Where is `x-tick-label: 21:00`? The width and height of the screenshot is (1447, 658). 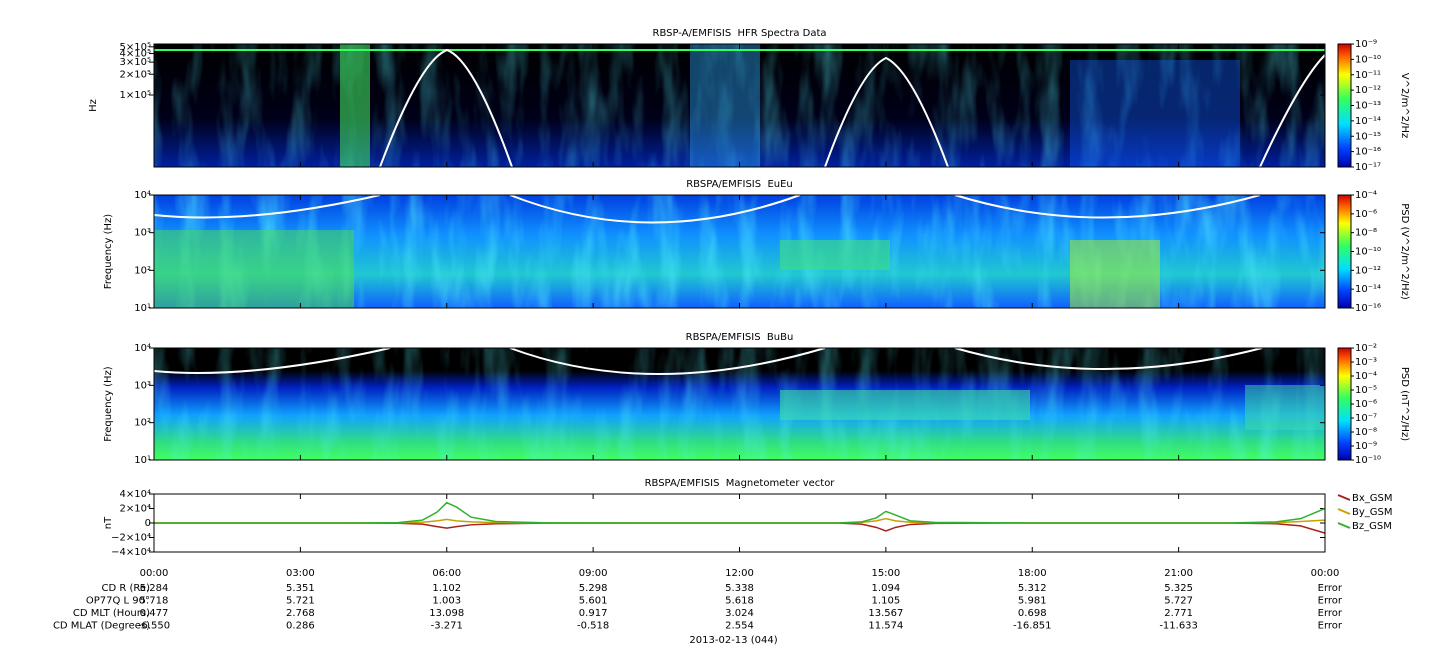 x-tick-label: 21:00 is located at coordinates (1178, 573).